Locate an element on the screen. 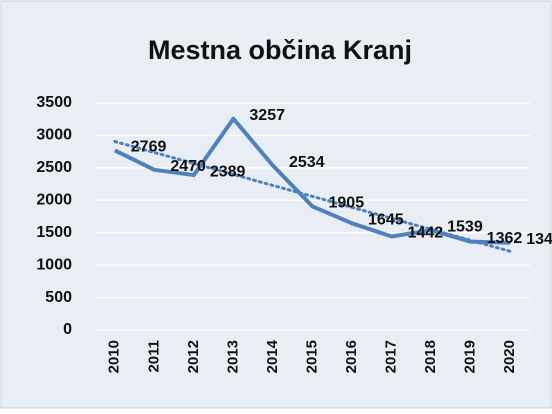  data-label: 1344 is located at coordinates (539, 239).